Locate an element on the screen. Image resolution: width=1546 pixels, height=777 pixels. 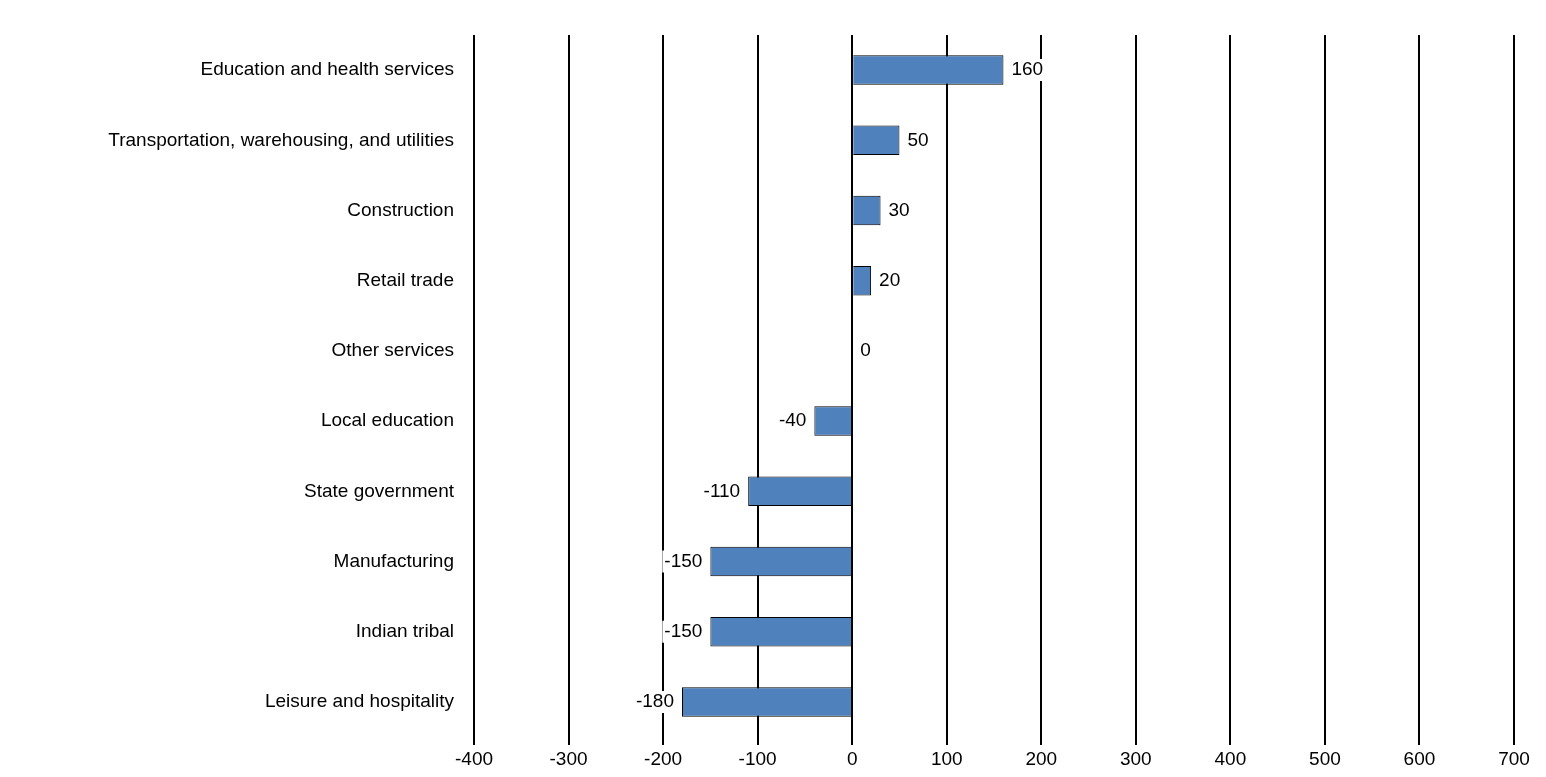
x-tick-label: 700 is located at coordinates (1514, 758).